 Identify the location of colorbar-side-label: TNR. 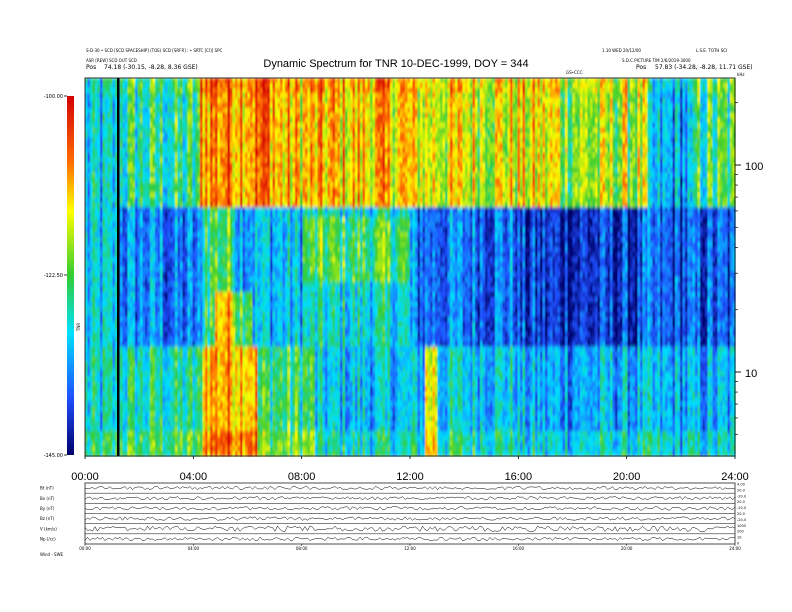
(78, 327).